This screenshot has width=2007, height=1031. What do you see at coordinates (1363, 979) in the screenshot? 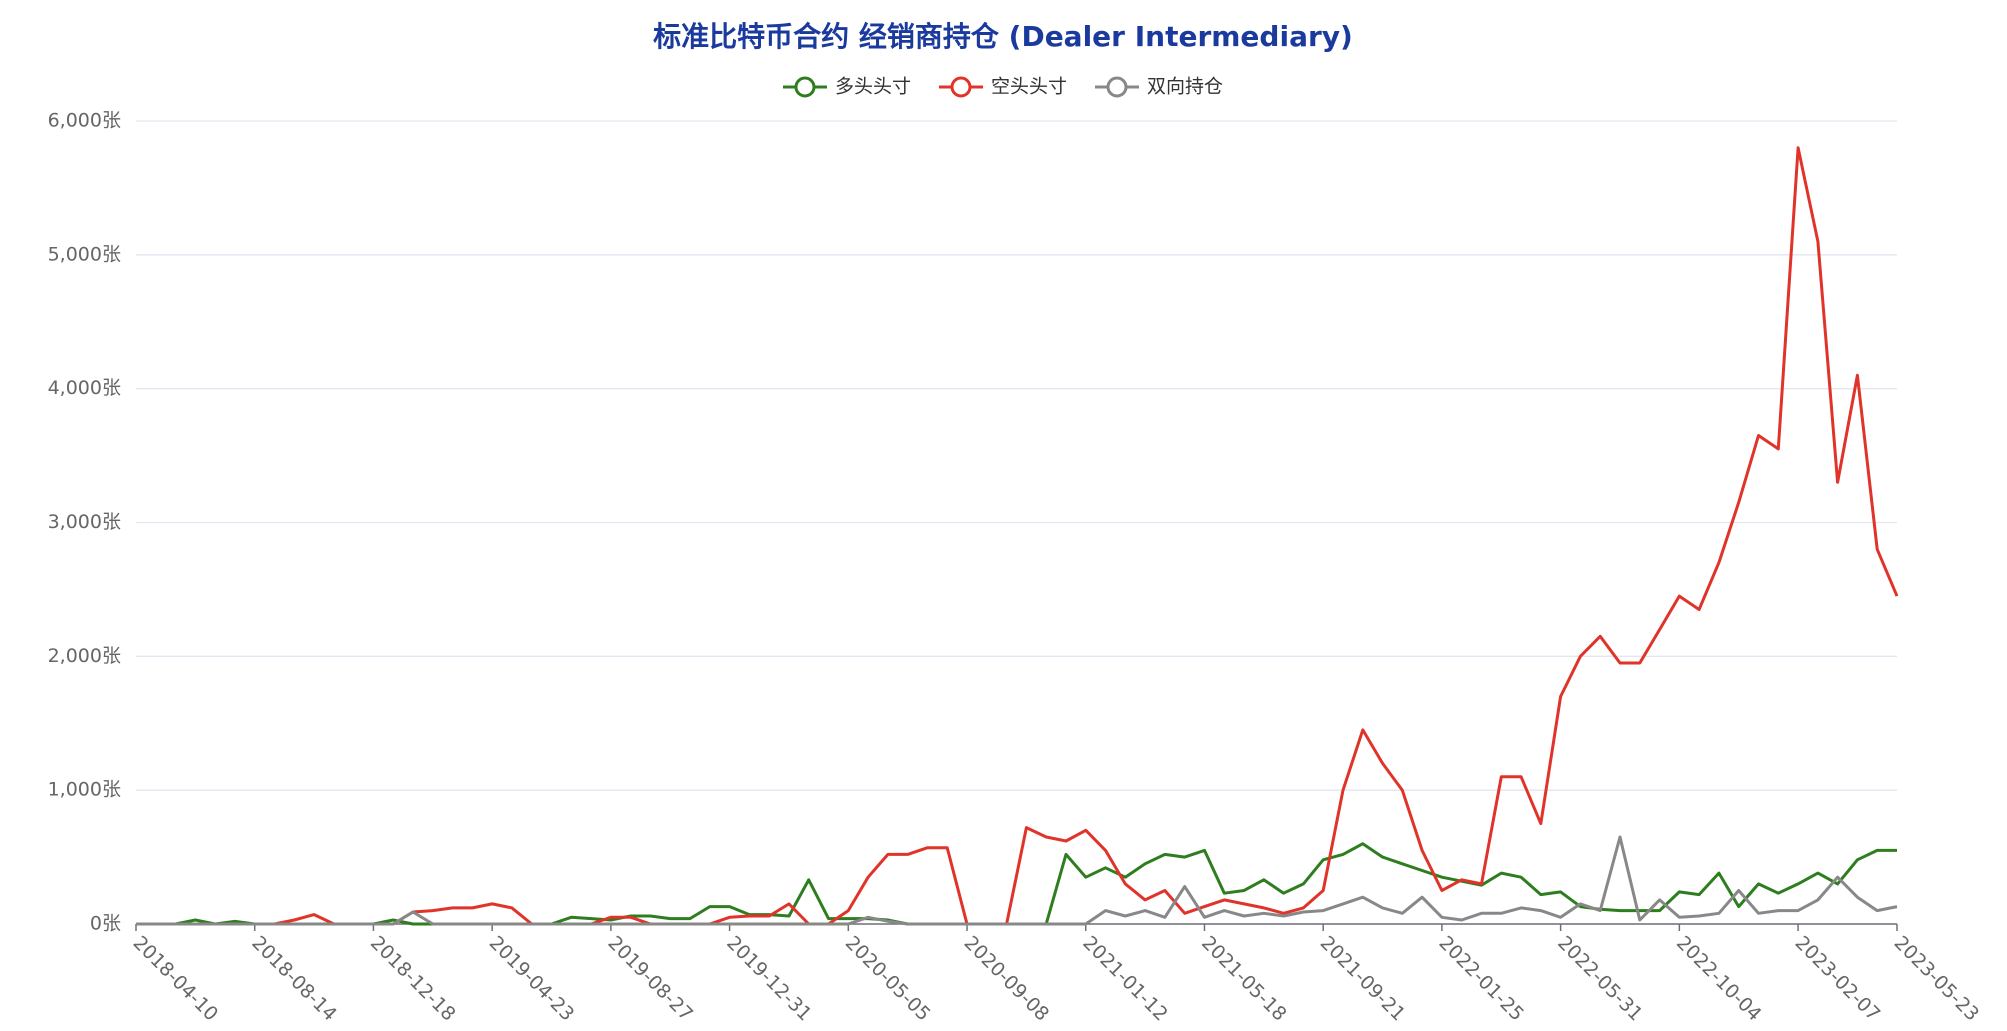
I see `x-tick-label: 2021-09-21` at bounding box center [1363, 979].